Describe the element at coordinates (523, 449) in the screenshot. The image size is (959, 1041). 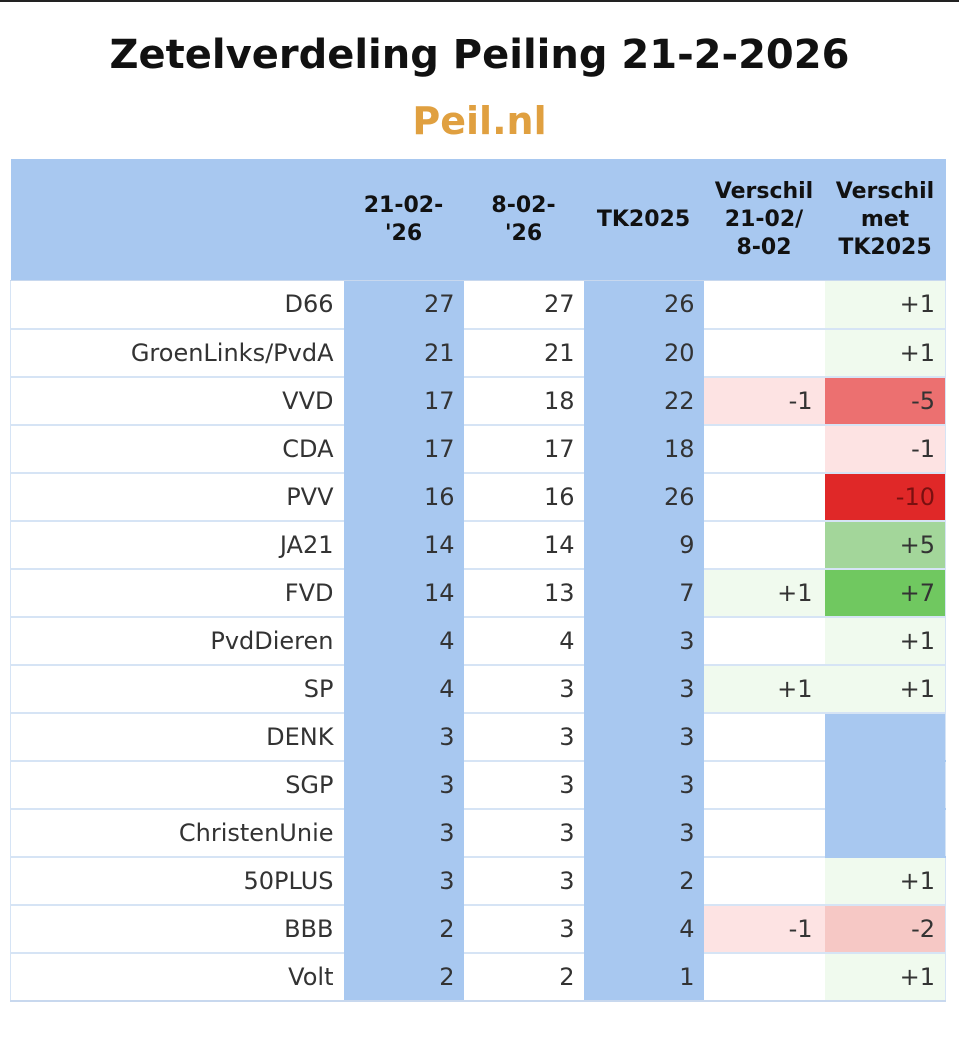
I see `poll-8-02-cell: 17` at that location.